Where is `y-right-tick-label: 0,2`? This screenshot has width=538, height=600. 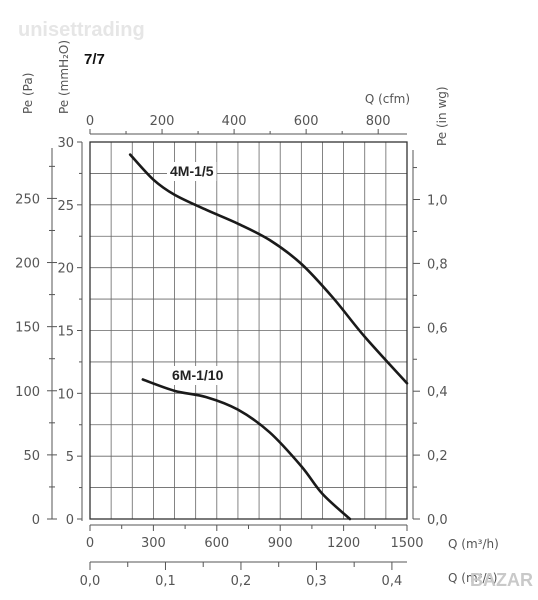
y-right-tick-label: 0,2 is located at coordinates (437, 456).